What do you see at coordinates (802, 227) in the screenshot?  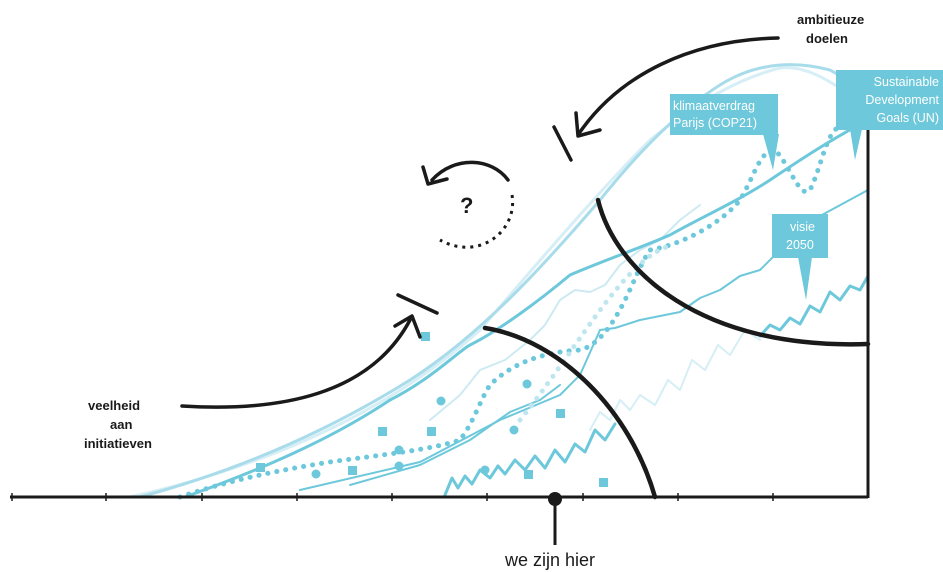 I see `visie-line1: visie` at bounding box center [802, 227].